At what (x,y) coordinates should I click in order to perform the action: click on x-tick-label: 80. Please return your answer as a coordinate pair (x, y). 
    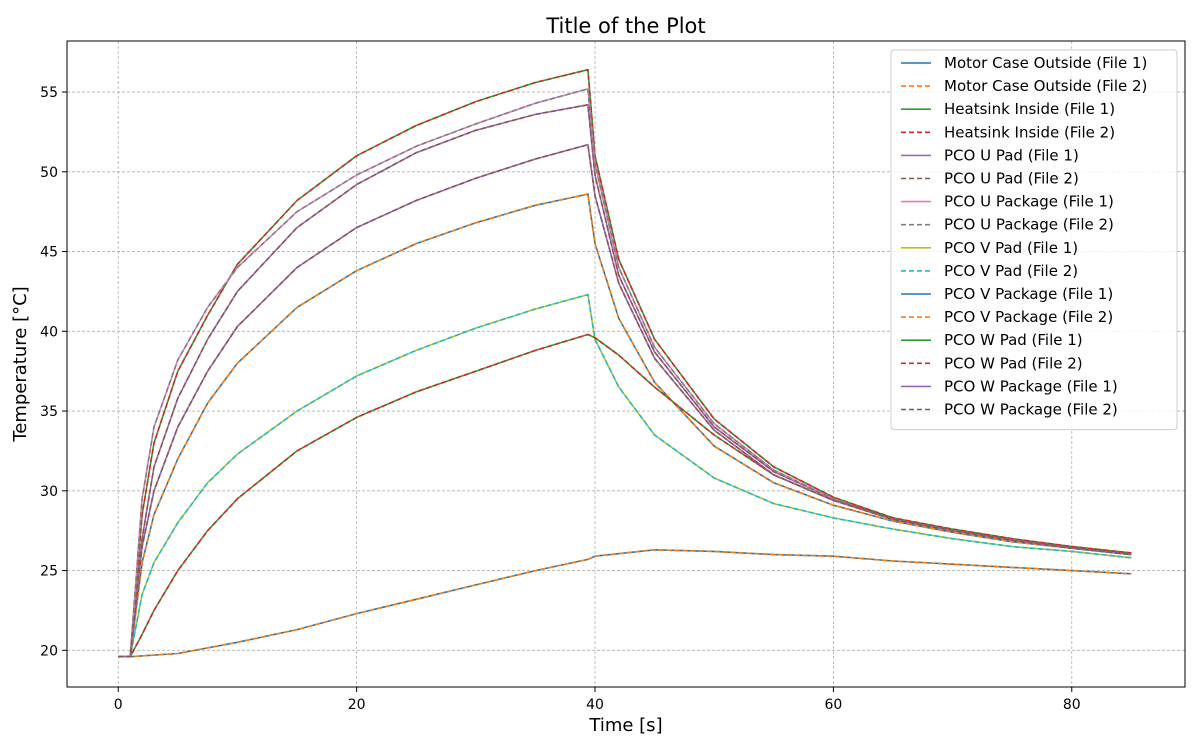
    Looking at the image, I should click on (1072, 705).